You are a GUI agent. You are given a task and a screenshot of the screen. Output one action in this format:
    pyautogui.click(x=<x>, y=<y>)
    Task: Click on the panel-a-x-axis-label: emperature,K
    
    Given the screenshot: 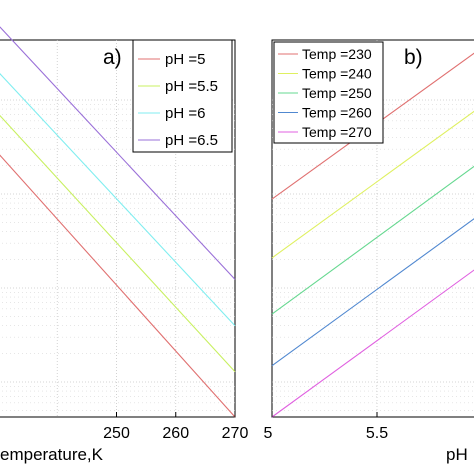 What is the action you would take?
    pyautogui.click(x=52, y=454)
    